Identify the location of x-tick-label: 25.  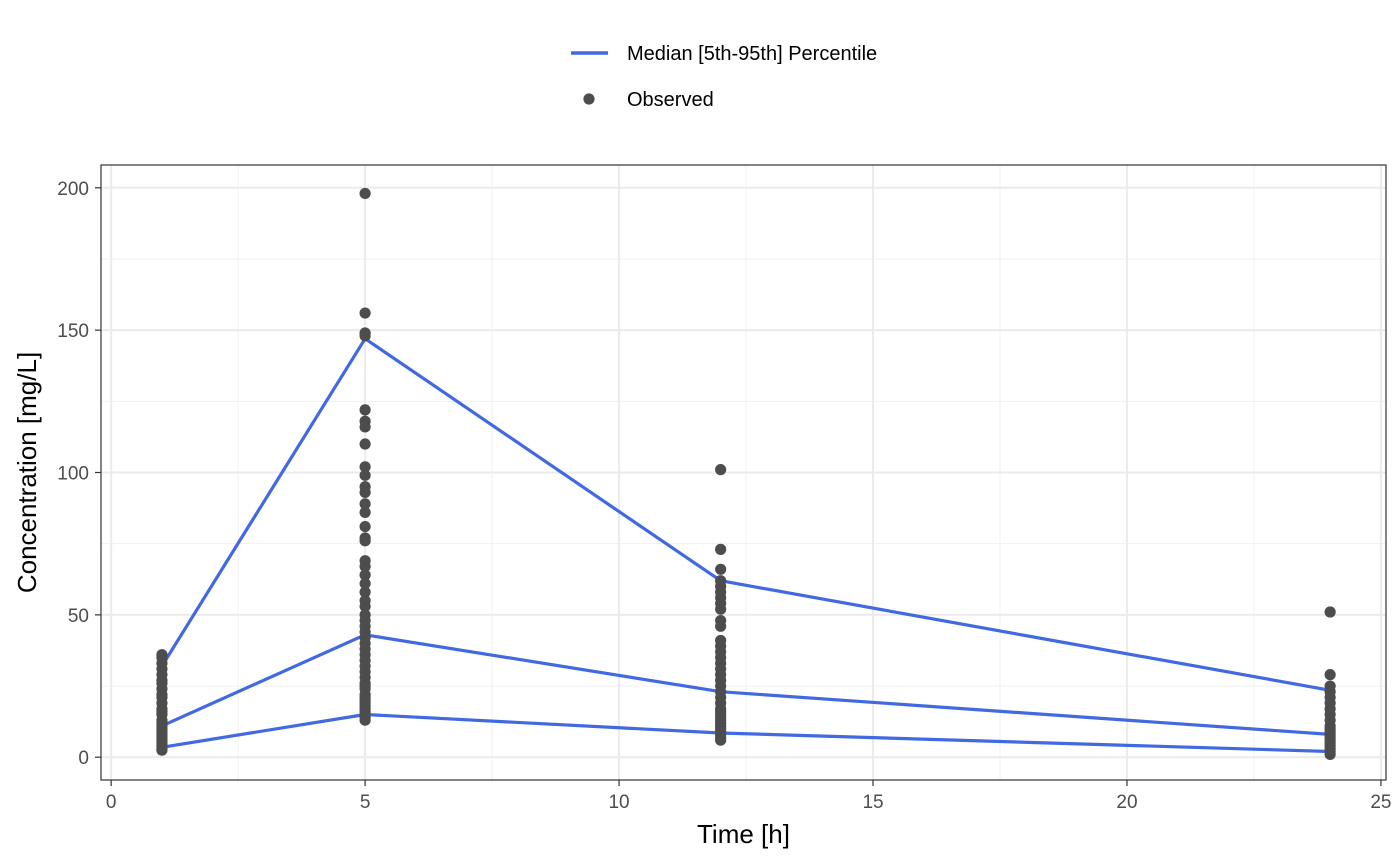
(1380, 802).